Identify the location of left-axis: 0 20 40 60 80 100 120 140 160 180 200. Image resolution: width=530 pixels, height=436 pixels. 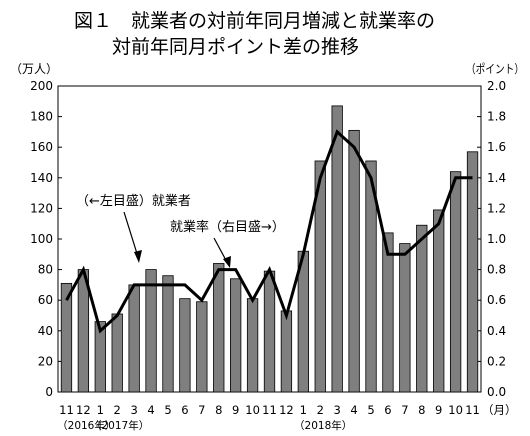
(46, 239).